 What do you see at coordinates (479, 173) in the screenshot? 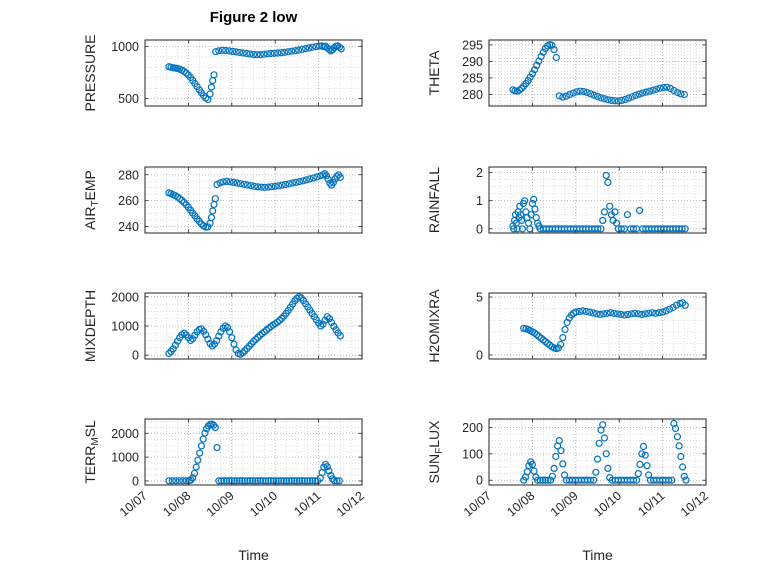
I see `y-tick-label: 2` at bounding box center [479, 173].